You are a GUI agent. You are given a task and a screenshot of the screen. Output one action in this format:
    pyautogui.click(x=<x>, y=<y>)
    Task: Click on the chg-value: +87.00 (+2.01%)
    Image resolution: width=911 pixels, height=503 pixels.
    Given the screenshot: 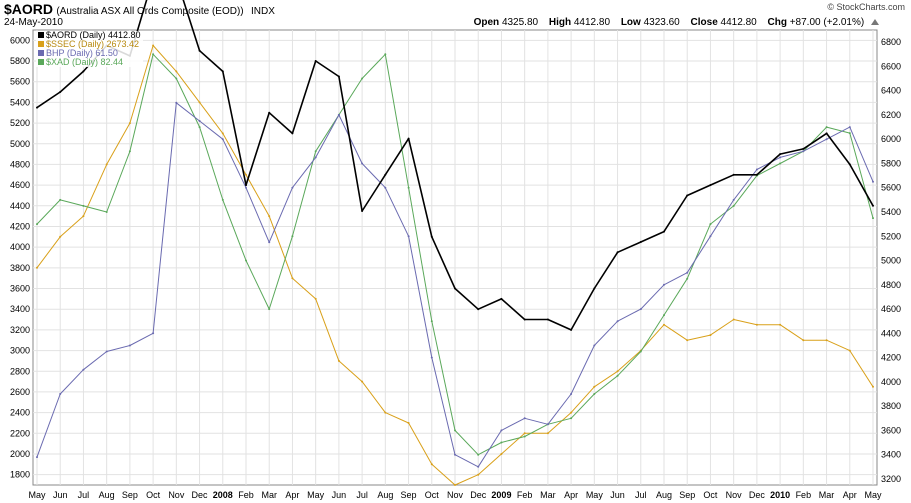 What is the action you would take?
    pyautogui.click(x=827, y=22)
    